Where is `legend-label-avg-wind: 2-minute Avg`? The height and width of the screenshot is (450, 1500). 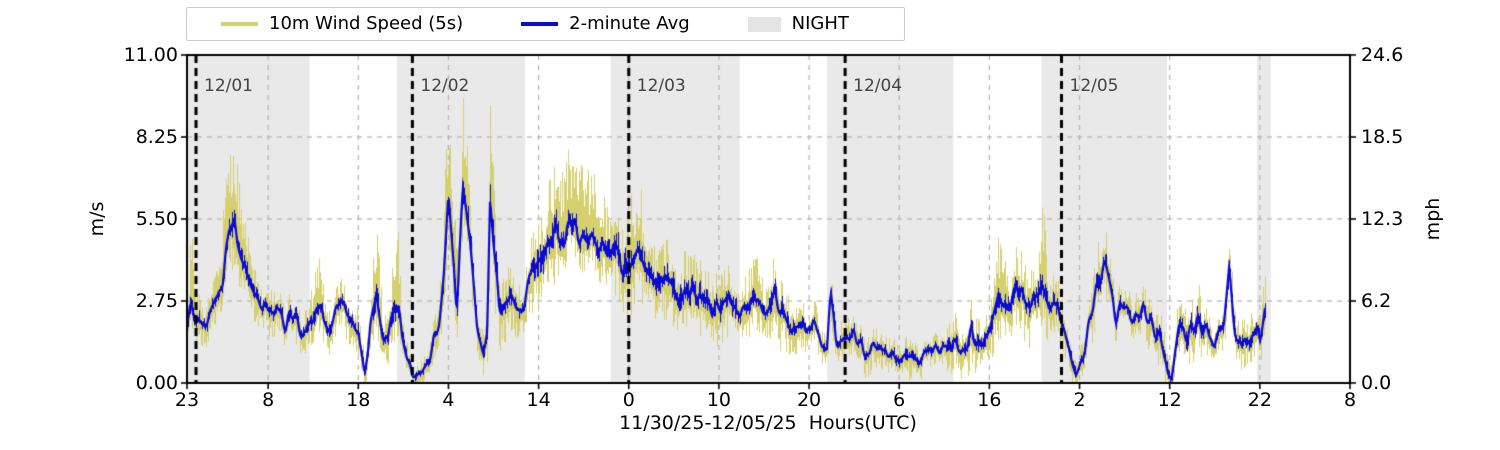
legend-label-avg-wind: 2-minute Avg is located at coordinates (629, 23).